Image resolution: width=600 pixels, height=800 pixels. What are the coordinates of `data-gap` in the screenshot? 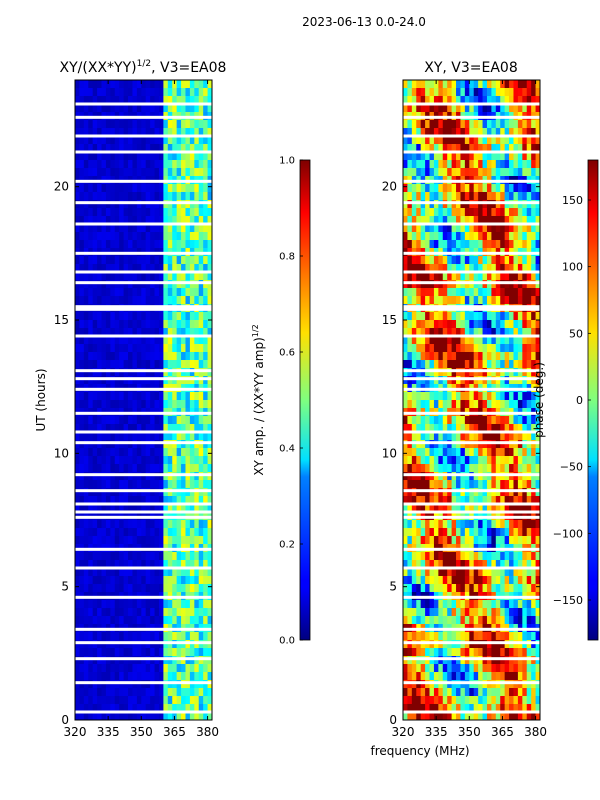 It's located at (143, 643).